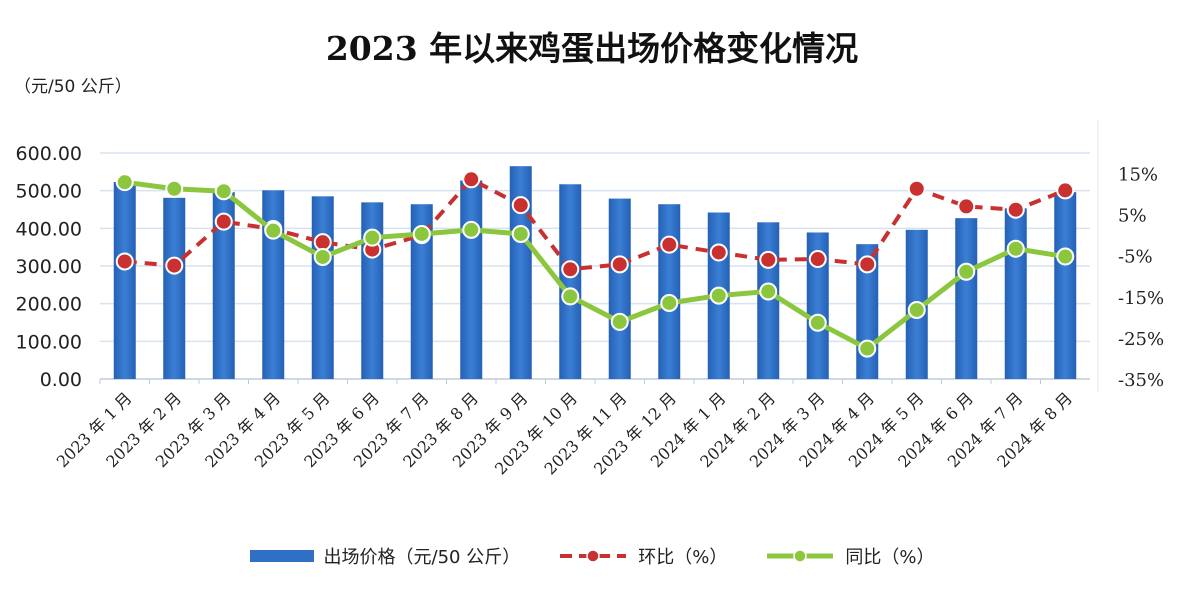  Describe the element at coordinates (800, 556) in the screenshot. I see `legend-line-swatch` at that location.